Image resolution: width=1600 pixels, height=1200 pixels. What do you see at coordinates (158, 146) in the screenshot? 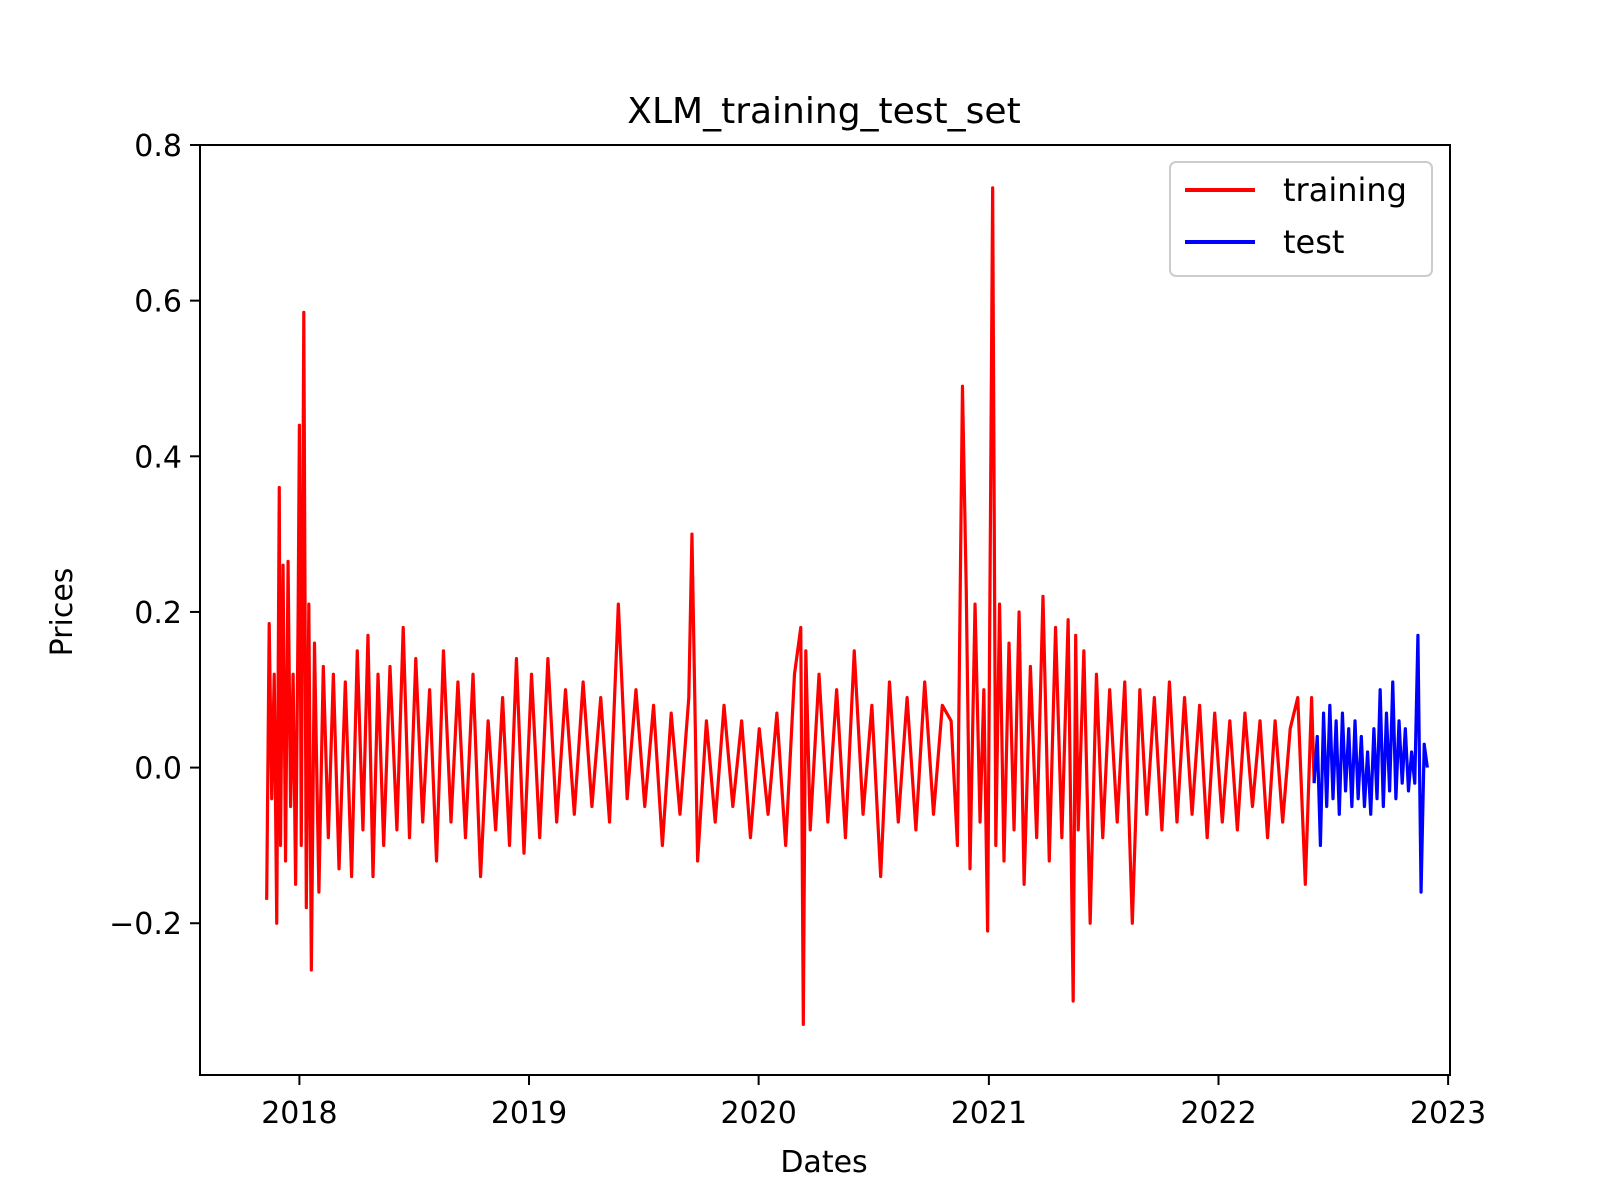
I see `y-tick-label: 0.8` at bounding box center [158, 146].